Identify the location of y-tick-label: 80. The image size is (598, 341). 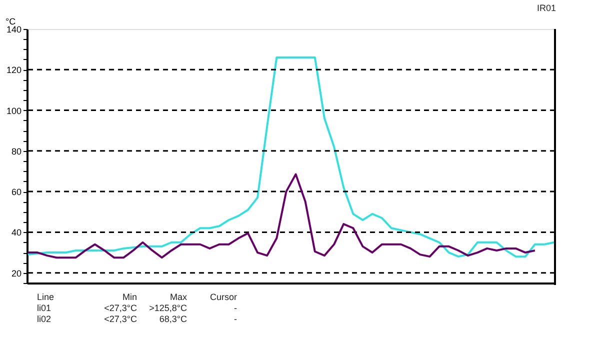
(16, 151).